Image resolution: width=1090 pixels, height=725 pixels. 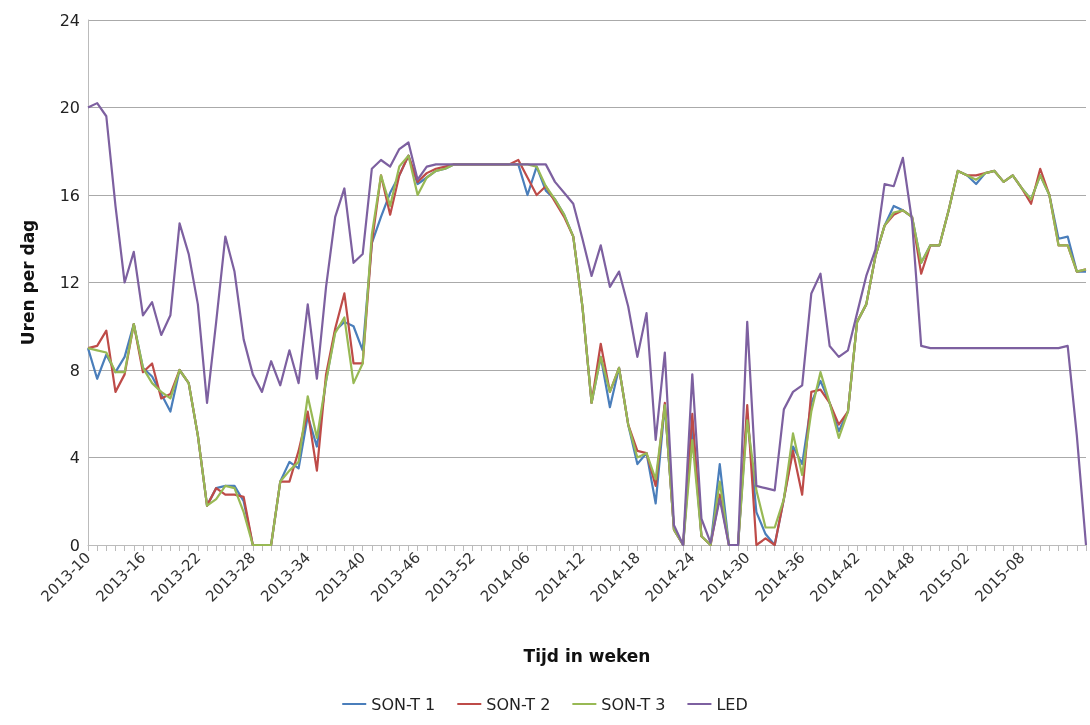 I want to click on y-axis-title: Uren per dag, so click(x=27, y=282).